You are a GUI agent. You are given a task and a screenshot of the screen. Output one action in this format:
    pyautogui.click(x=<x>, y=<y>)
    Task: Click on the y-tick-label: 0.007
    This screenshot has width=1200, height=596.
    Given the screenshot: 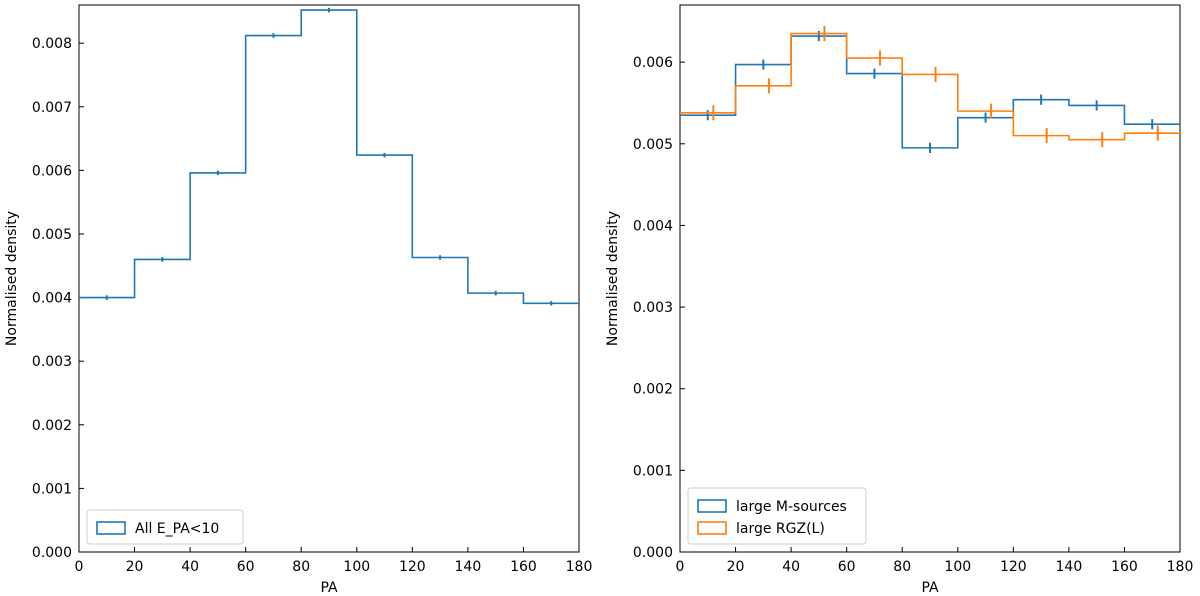 What is the action you would take?
    pyautogui.click(x=52, y=108)
    